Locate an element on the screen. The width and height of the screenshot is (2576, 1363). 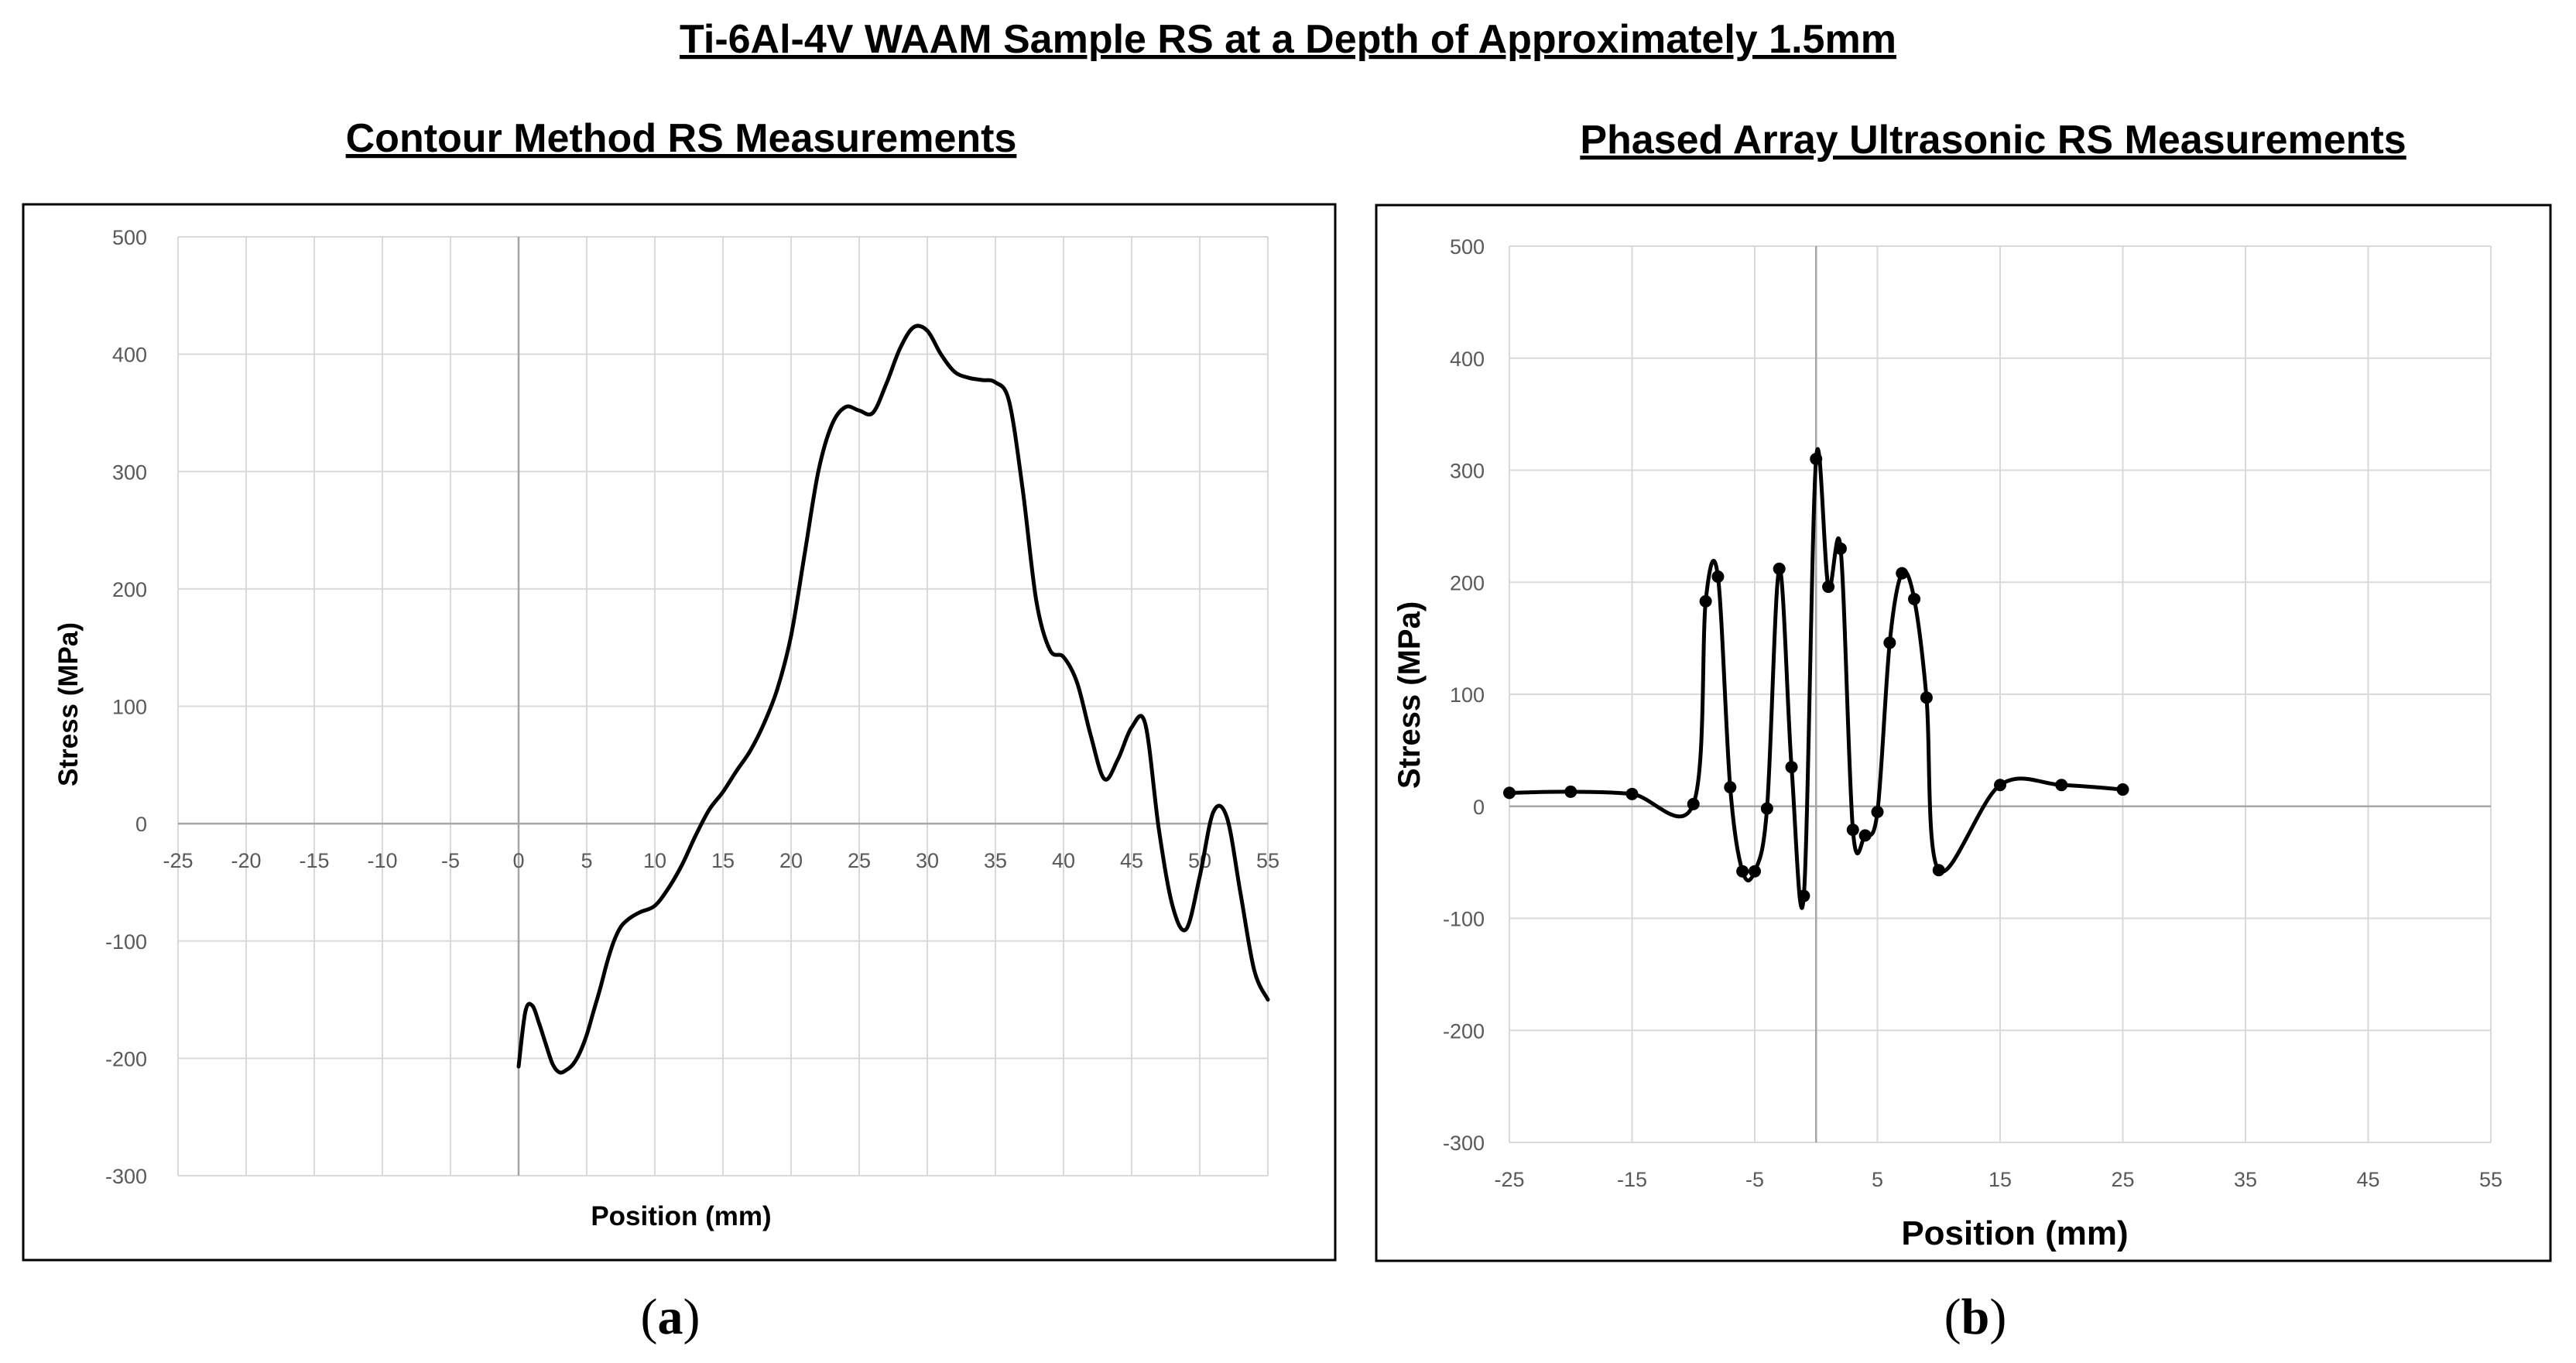
chart-b-xtick-label: 5 is located at coordinates (1877, 1180).